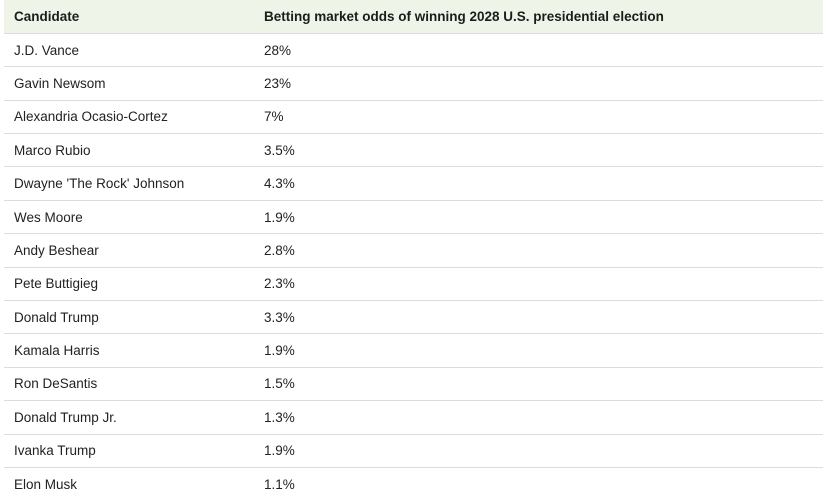  Describe the element at coordinates (129, 216) in the screenshot. I see `candidate-cell: Wes Moore` at that location.